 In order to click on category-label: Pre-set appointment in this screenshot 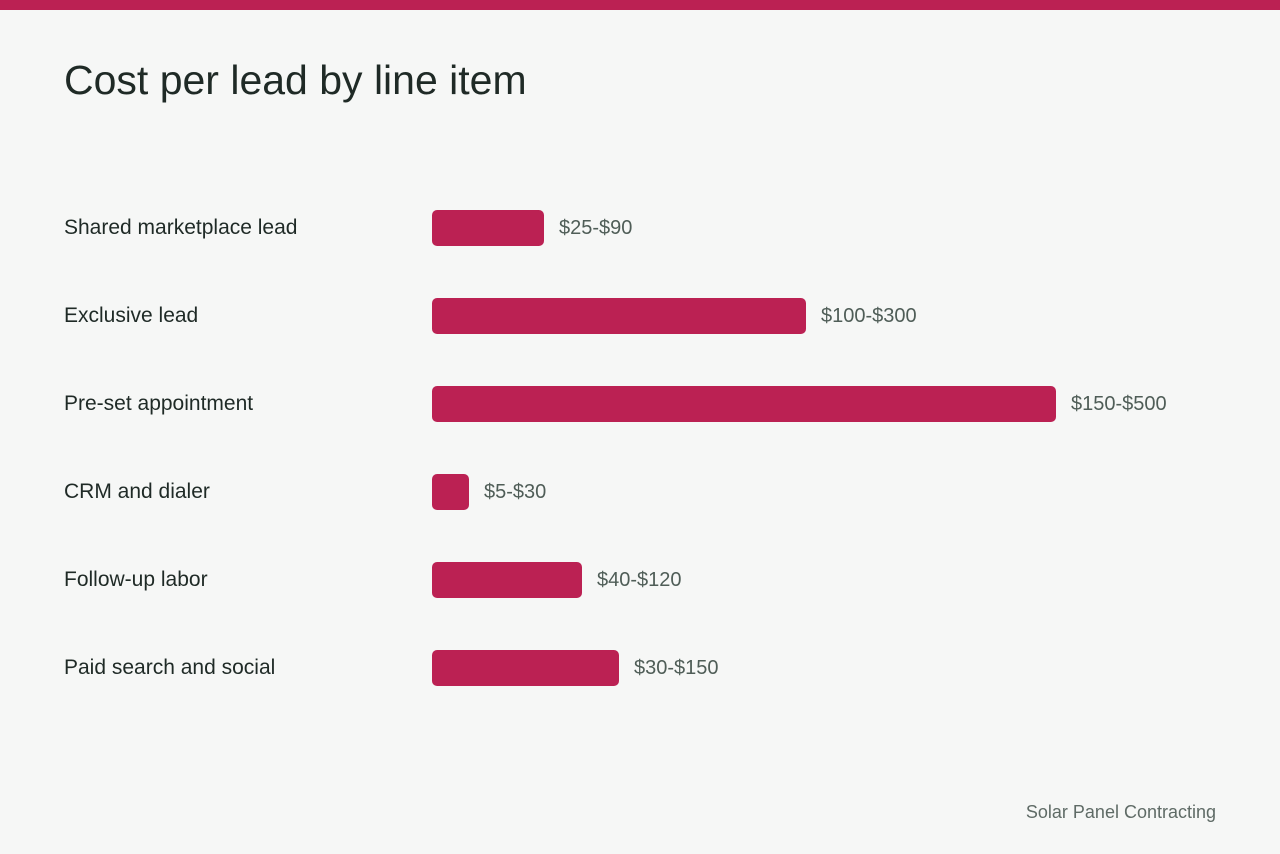, I will do `click(159, 403)`.